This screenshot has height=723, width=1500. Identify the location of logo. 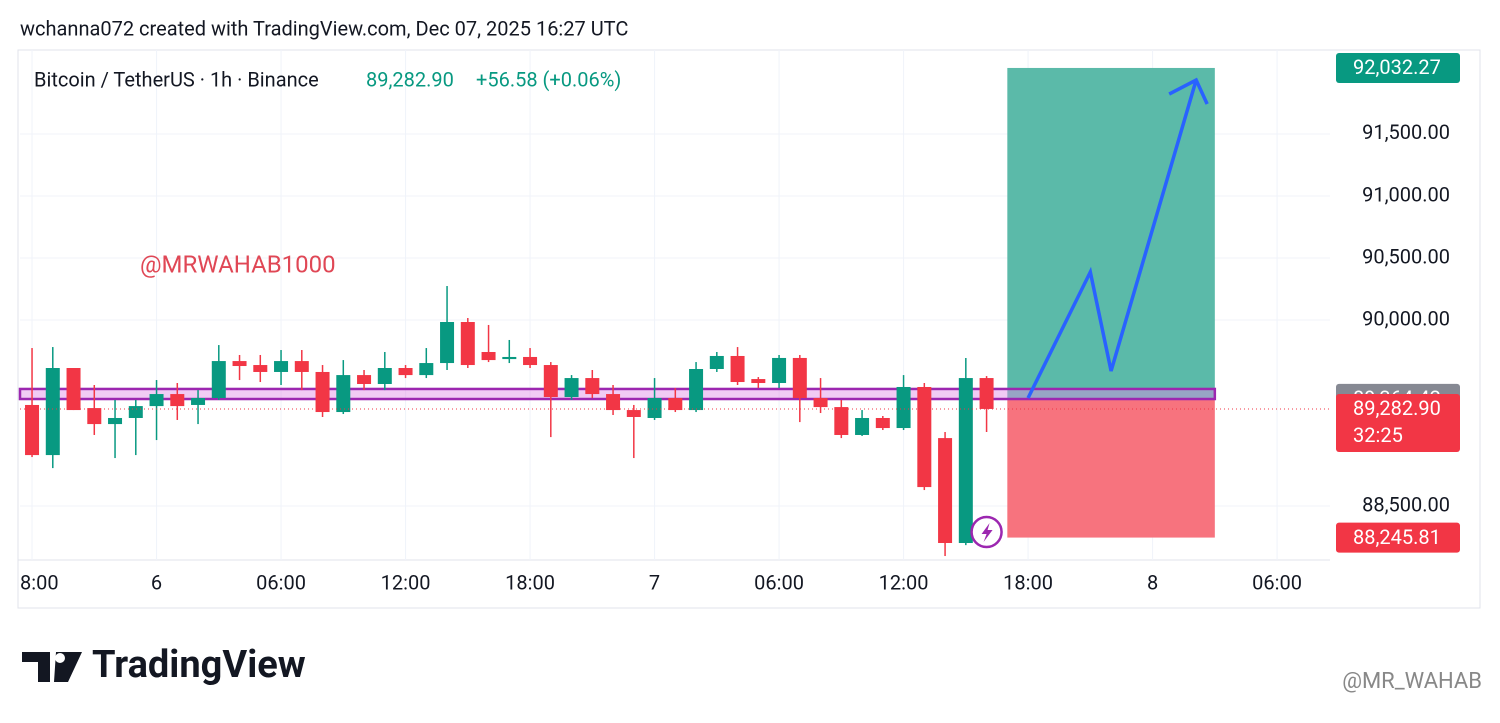
(52, 667).